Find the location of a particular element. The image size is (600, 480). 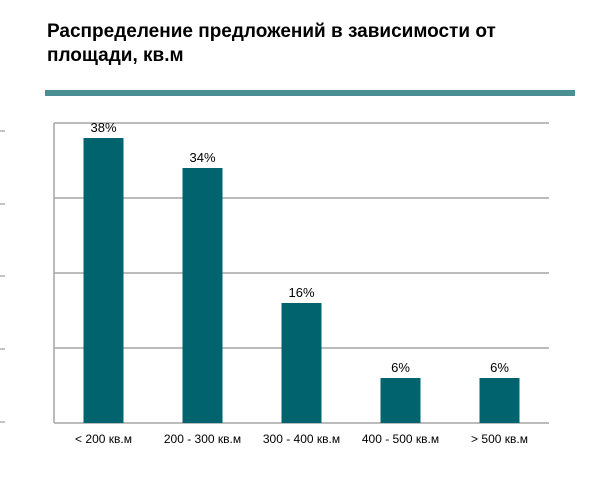

title-underline is located at coordinates (310, 93).